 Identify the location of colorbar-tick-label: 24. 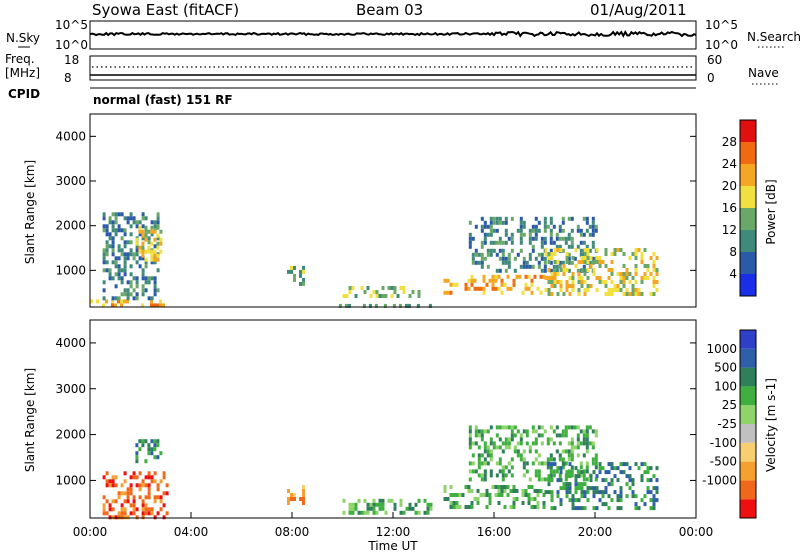
(729, 164).